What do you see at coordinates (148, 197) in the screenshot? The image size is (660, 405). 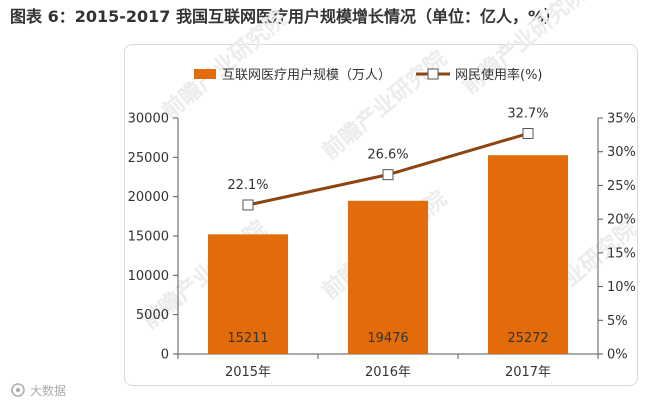 I see `y-left-tick-label: 20000` at bounding box center [148, 197].